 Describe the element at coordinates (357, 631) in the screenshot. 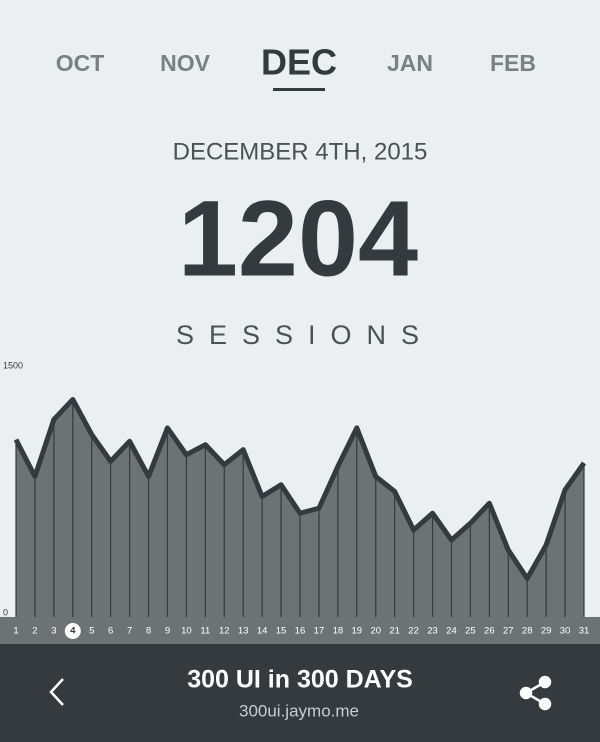

I see `x-tick-label: 19` at that location.